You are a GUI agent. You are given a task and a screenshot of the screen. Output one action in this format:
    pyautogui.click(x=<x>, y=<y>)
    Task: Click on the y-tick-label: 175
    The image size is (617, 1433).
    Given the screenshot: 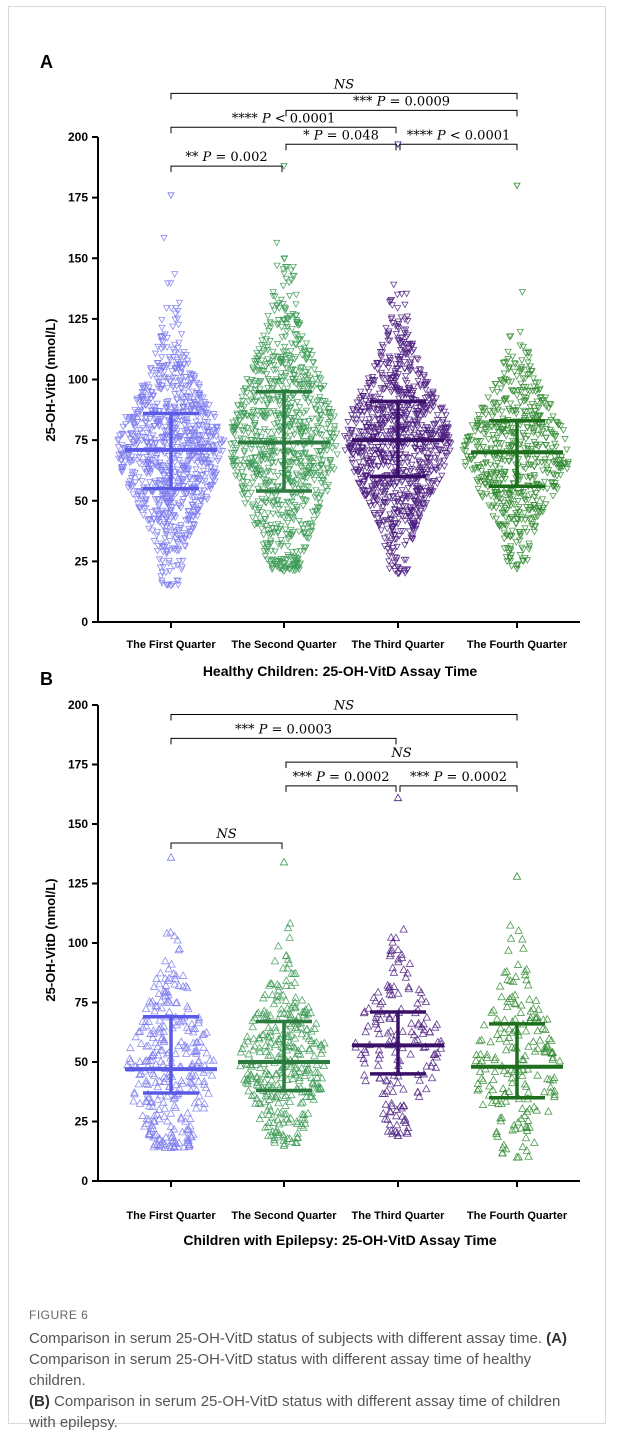 What is the action you would take?
    pyautogui.click(x=78, y=198)
    